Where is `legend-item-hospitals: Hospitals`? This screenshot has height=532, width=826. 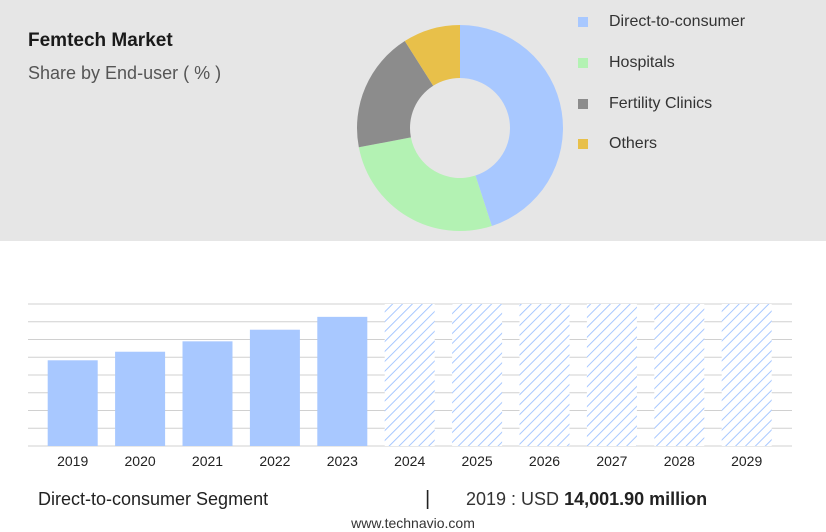 legend-item-hospitals: Hospitals is located at coordinates (661, 63).